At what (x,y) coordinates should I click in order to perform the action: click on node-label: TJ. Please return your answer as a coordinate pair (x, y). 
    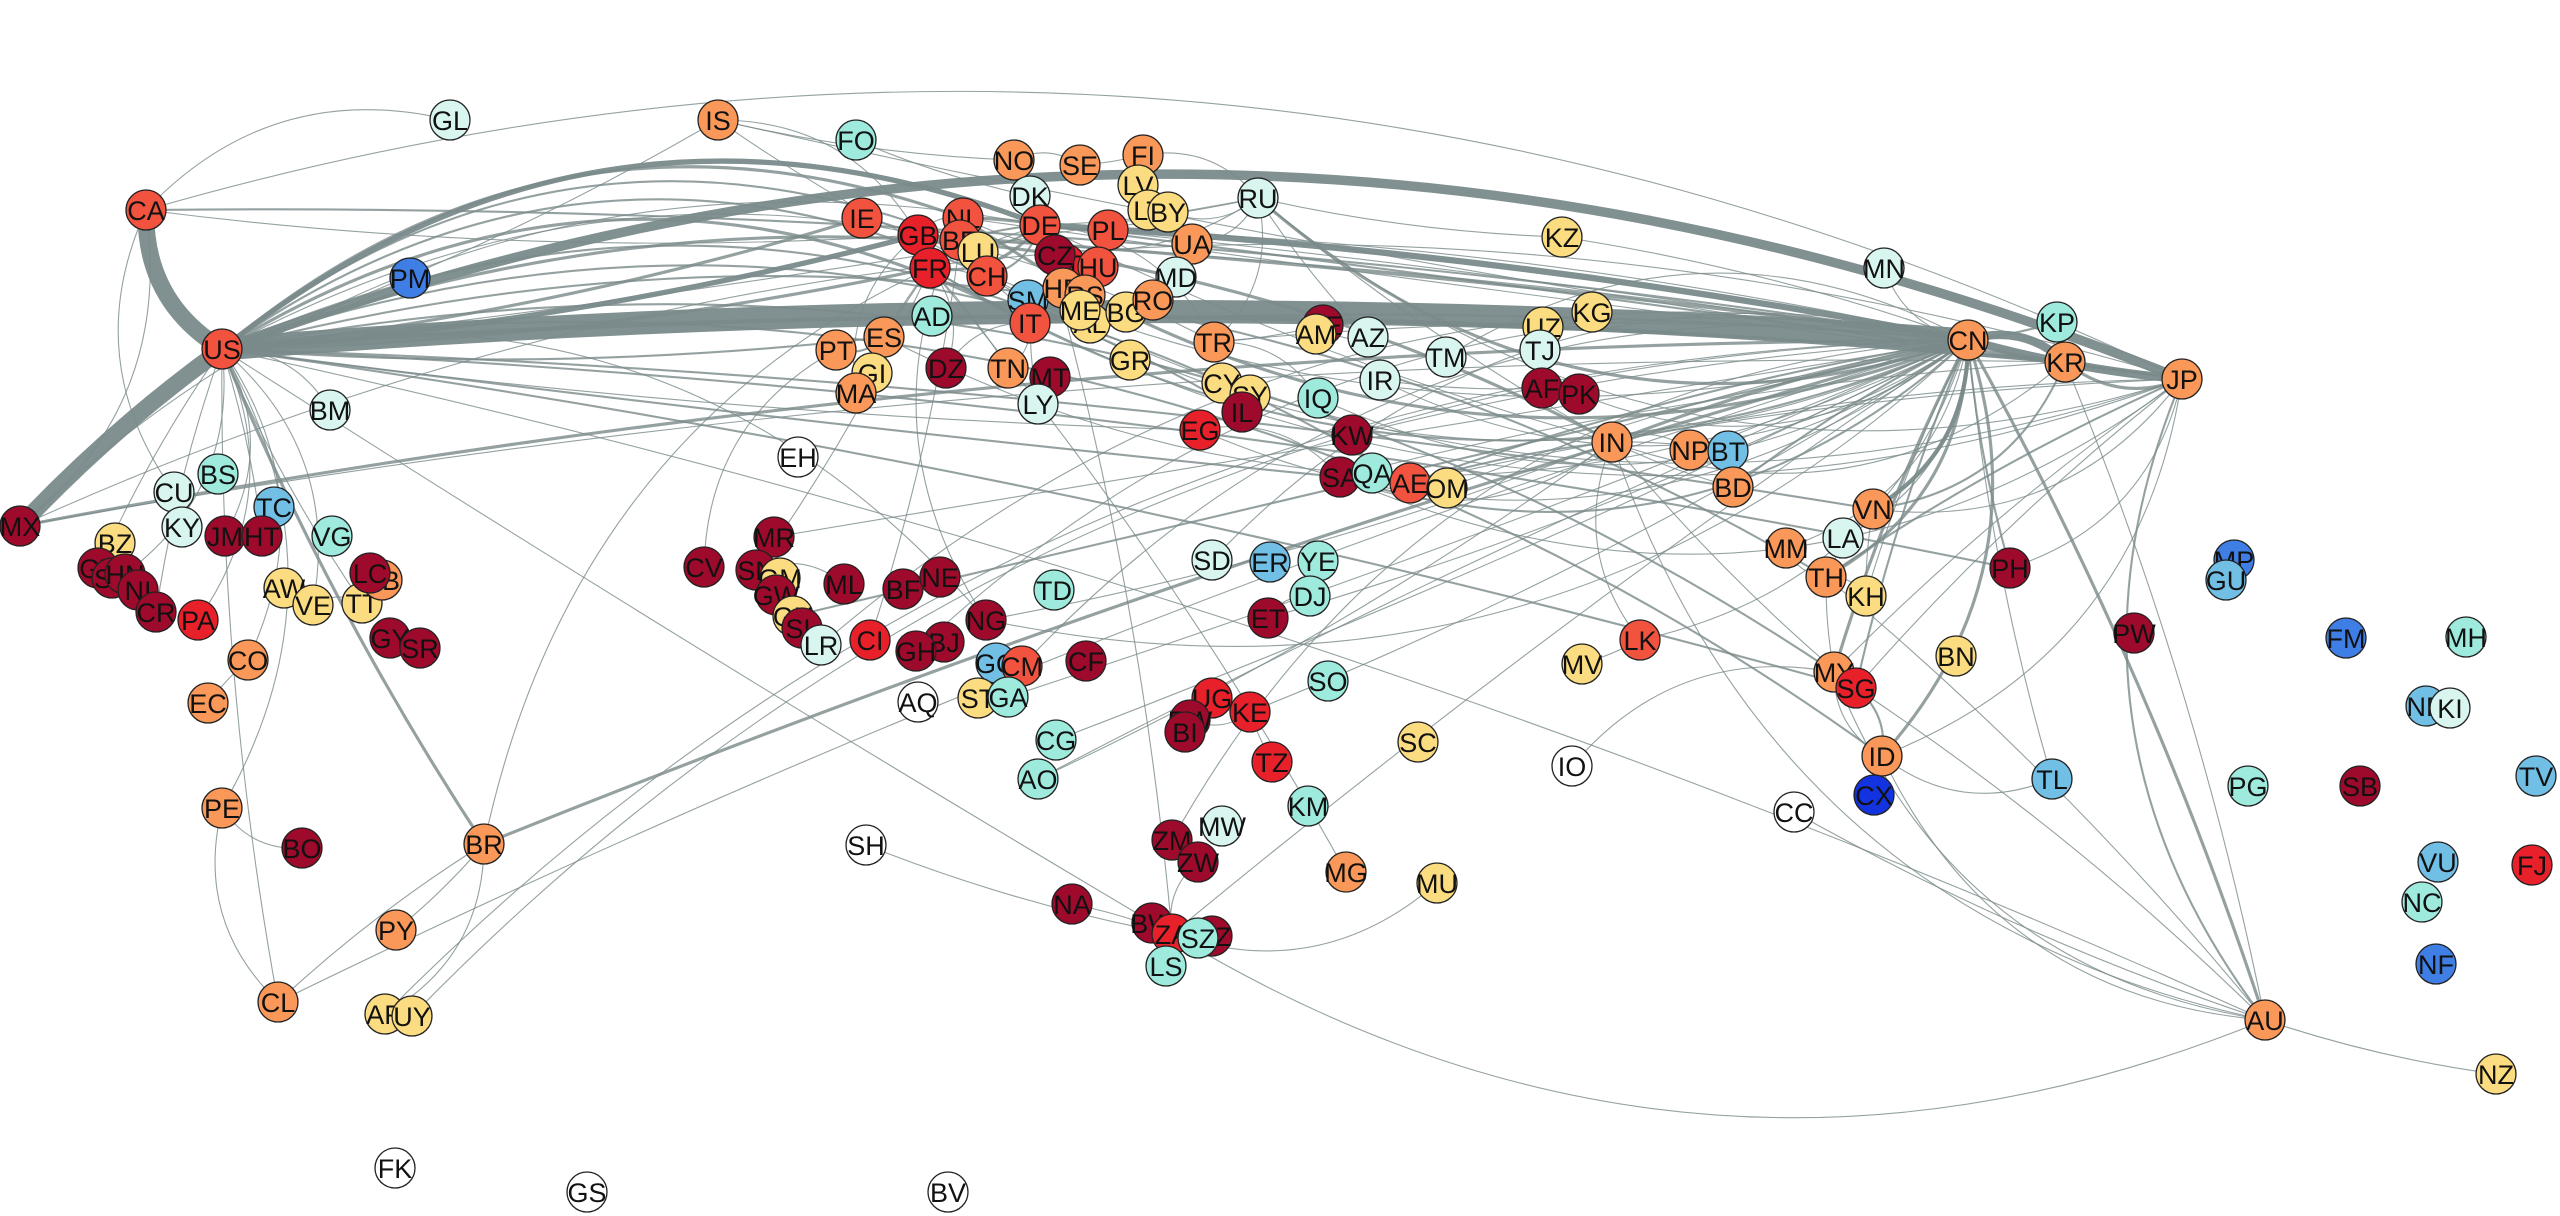
    Looking at the image, I should click on (1540, 351).